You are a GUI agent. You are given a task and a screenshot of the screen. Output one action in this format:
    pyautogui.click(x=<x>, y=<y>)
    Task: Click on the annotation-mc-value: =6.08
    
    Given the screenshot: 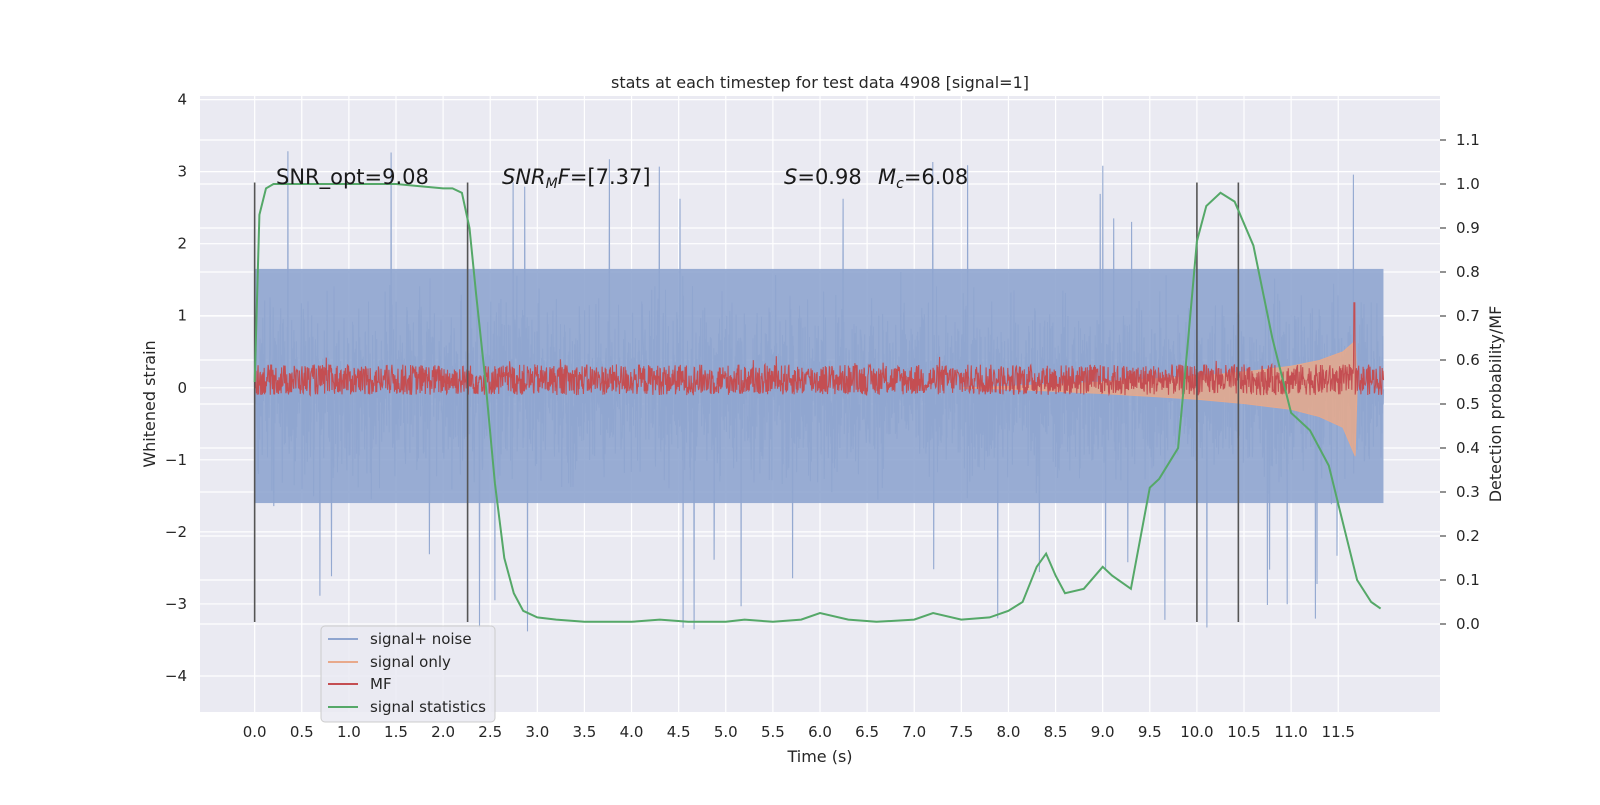 What is the action you would take?
    pyautogui.click(x=936, y=177)
    